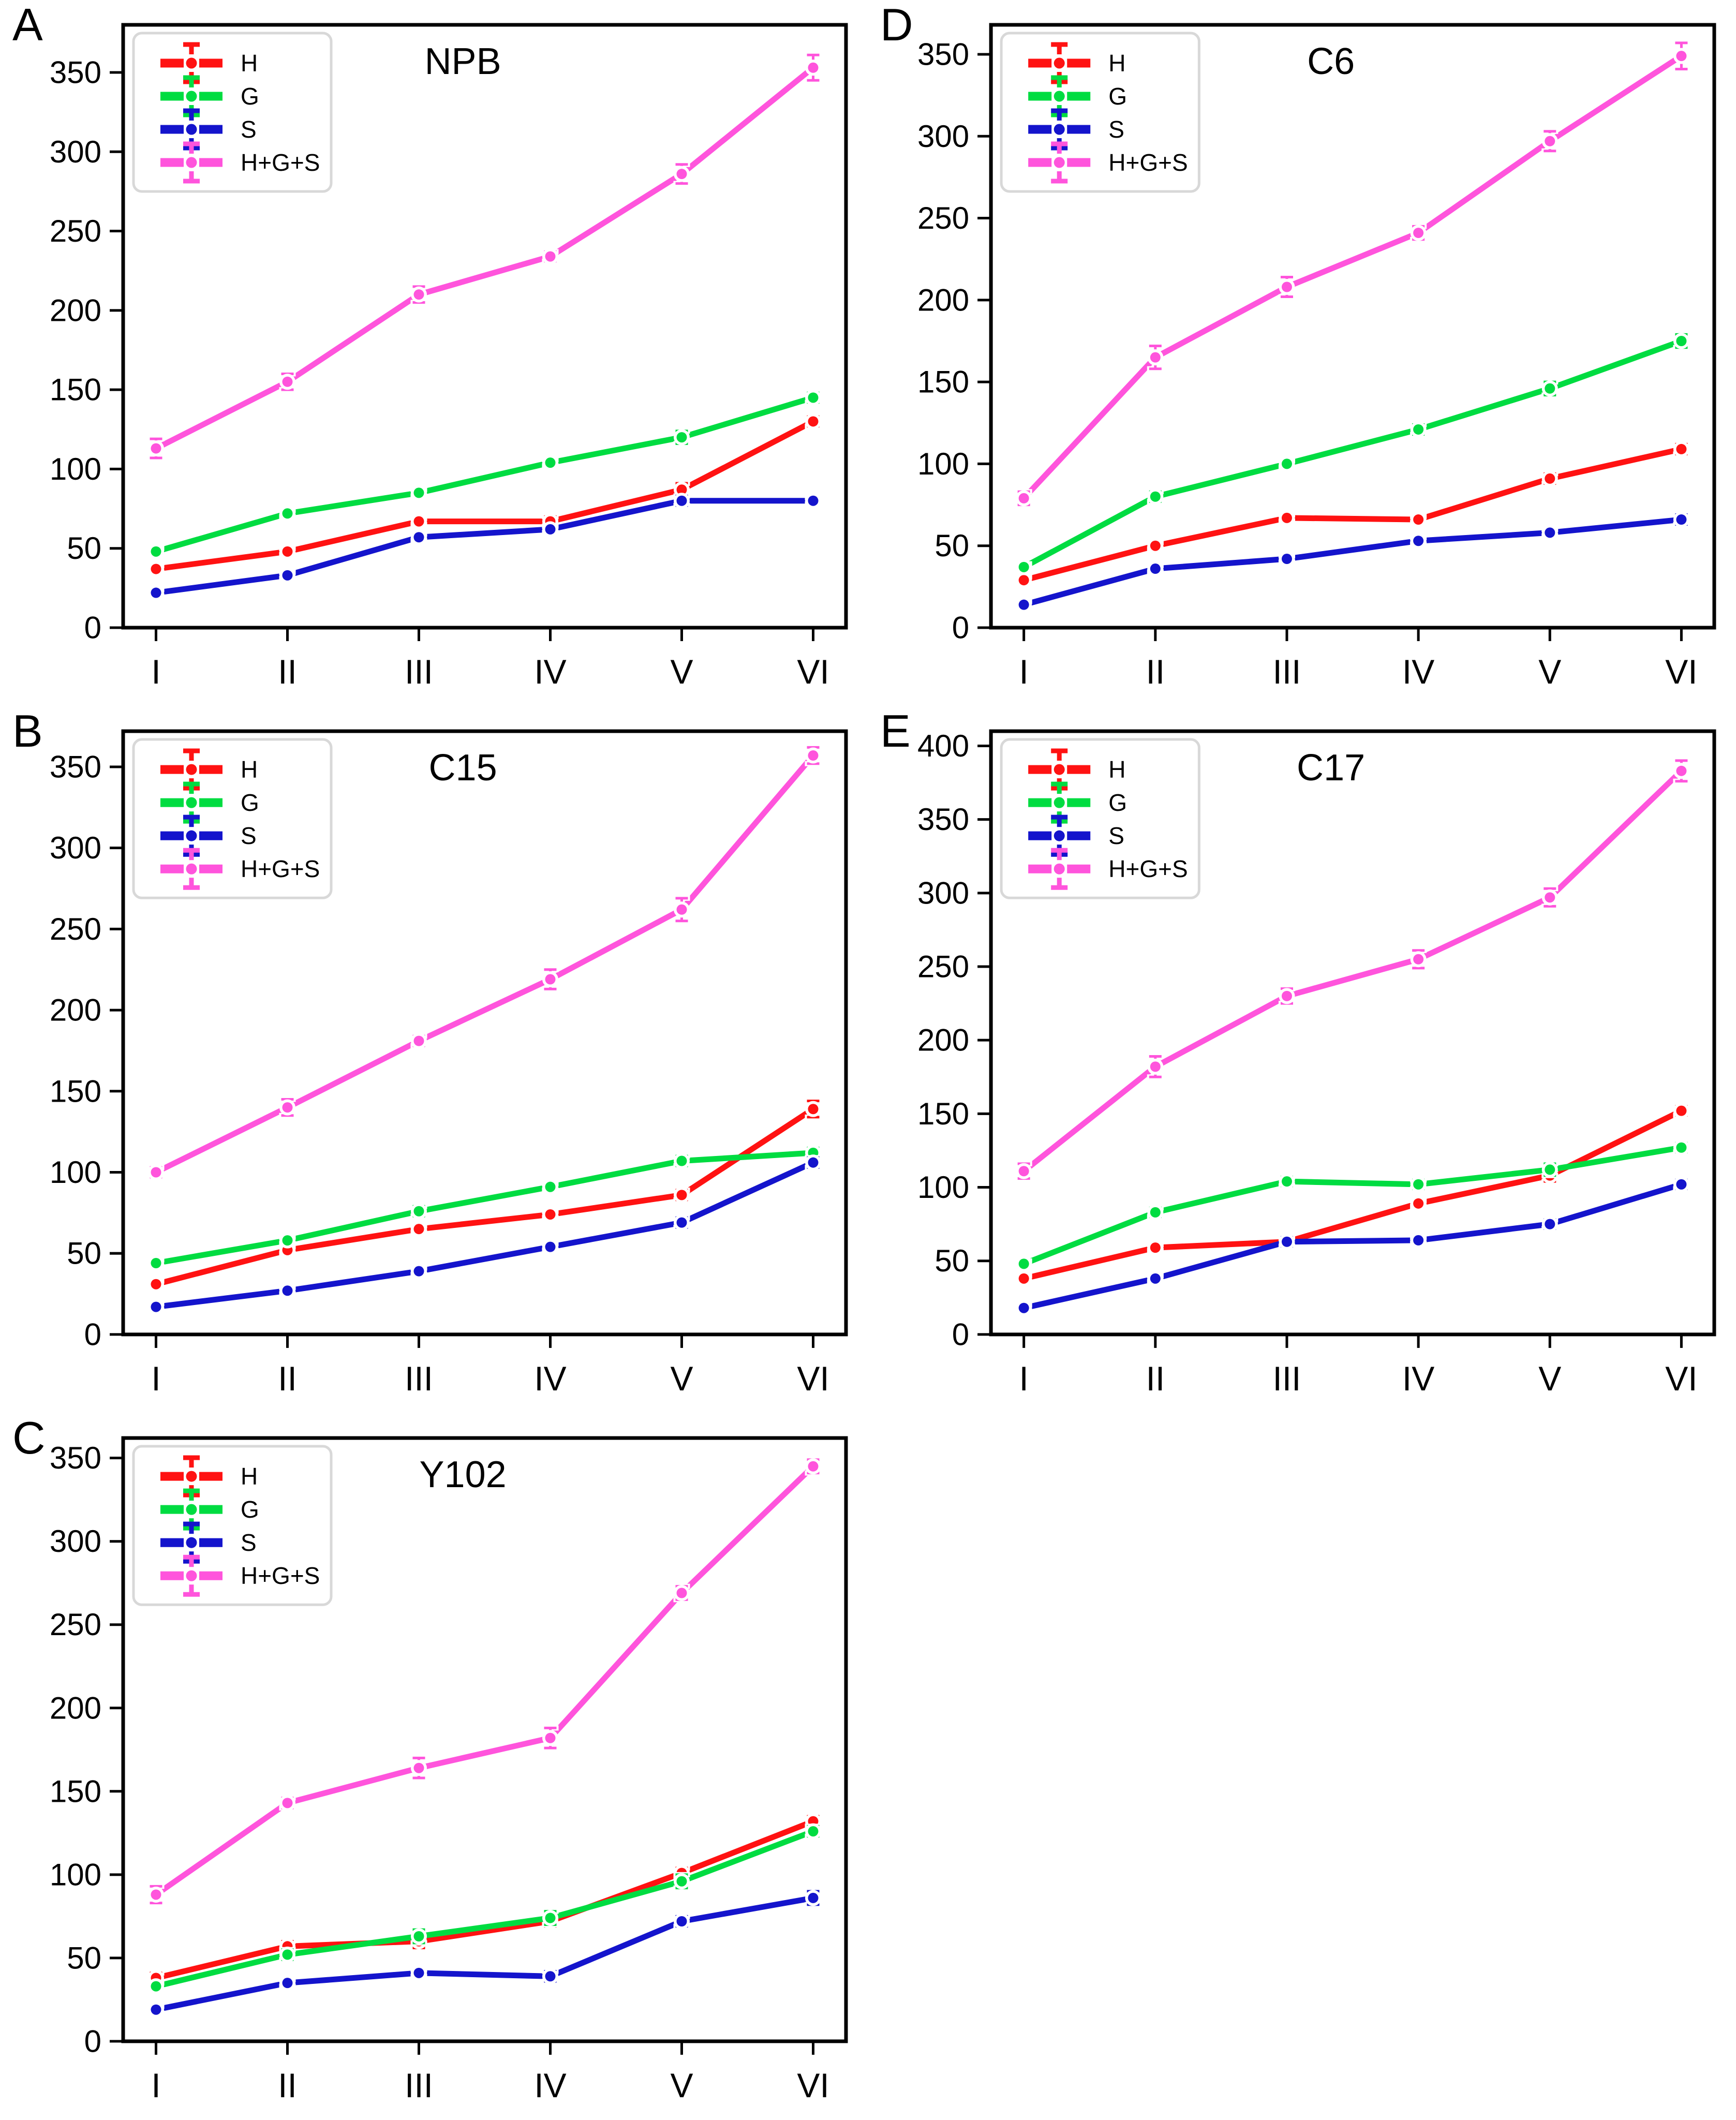 The width and height of the screenshot is (1736, 2120). I want to click on x-tick-label: VI, so click(813, 672).